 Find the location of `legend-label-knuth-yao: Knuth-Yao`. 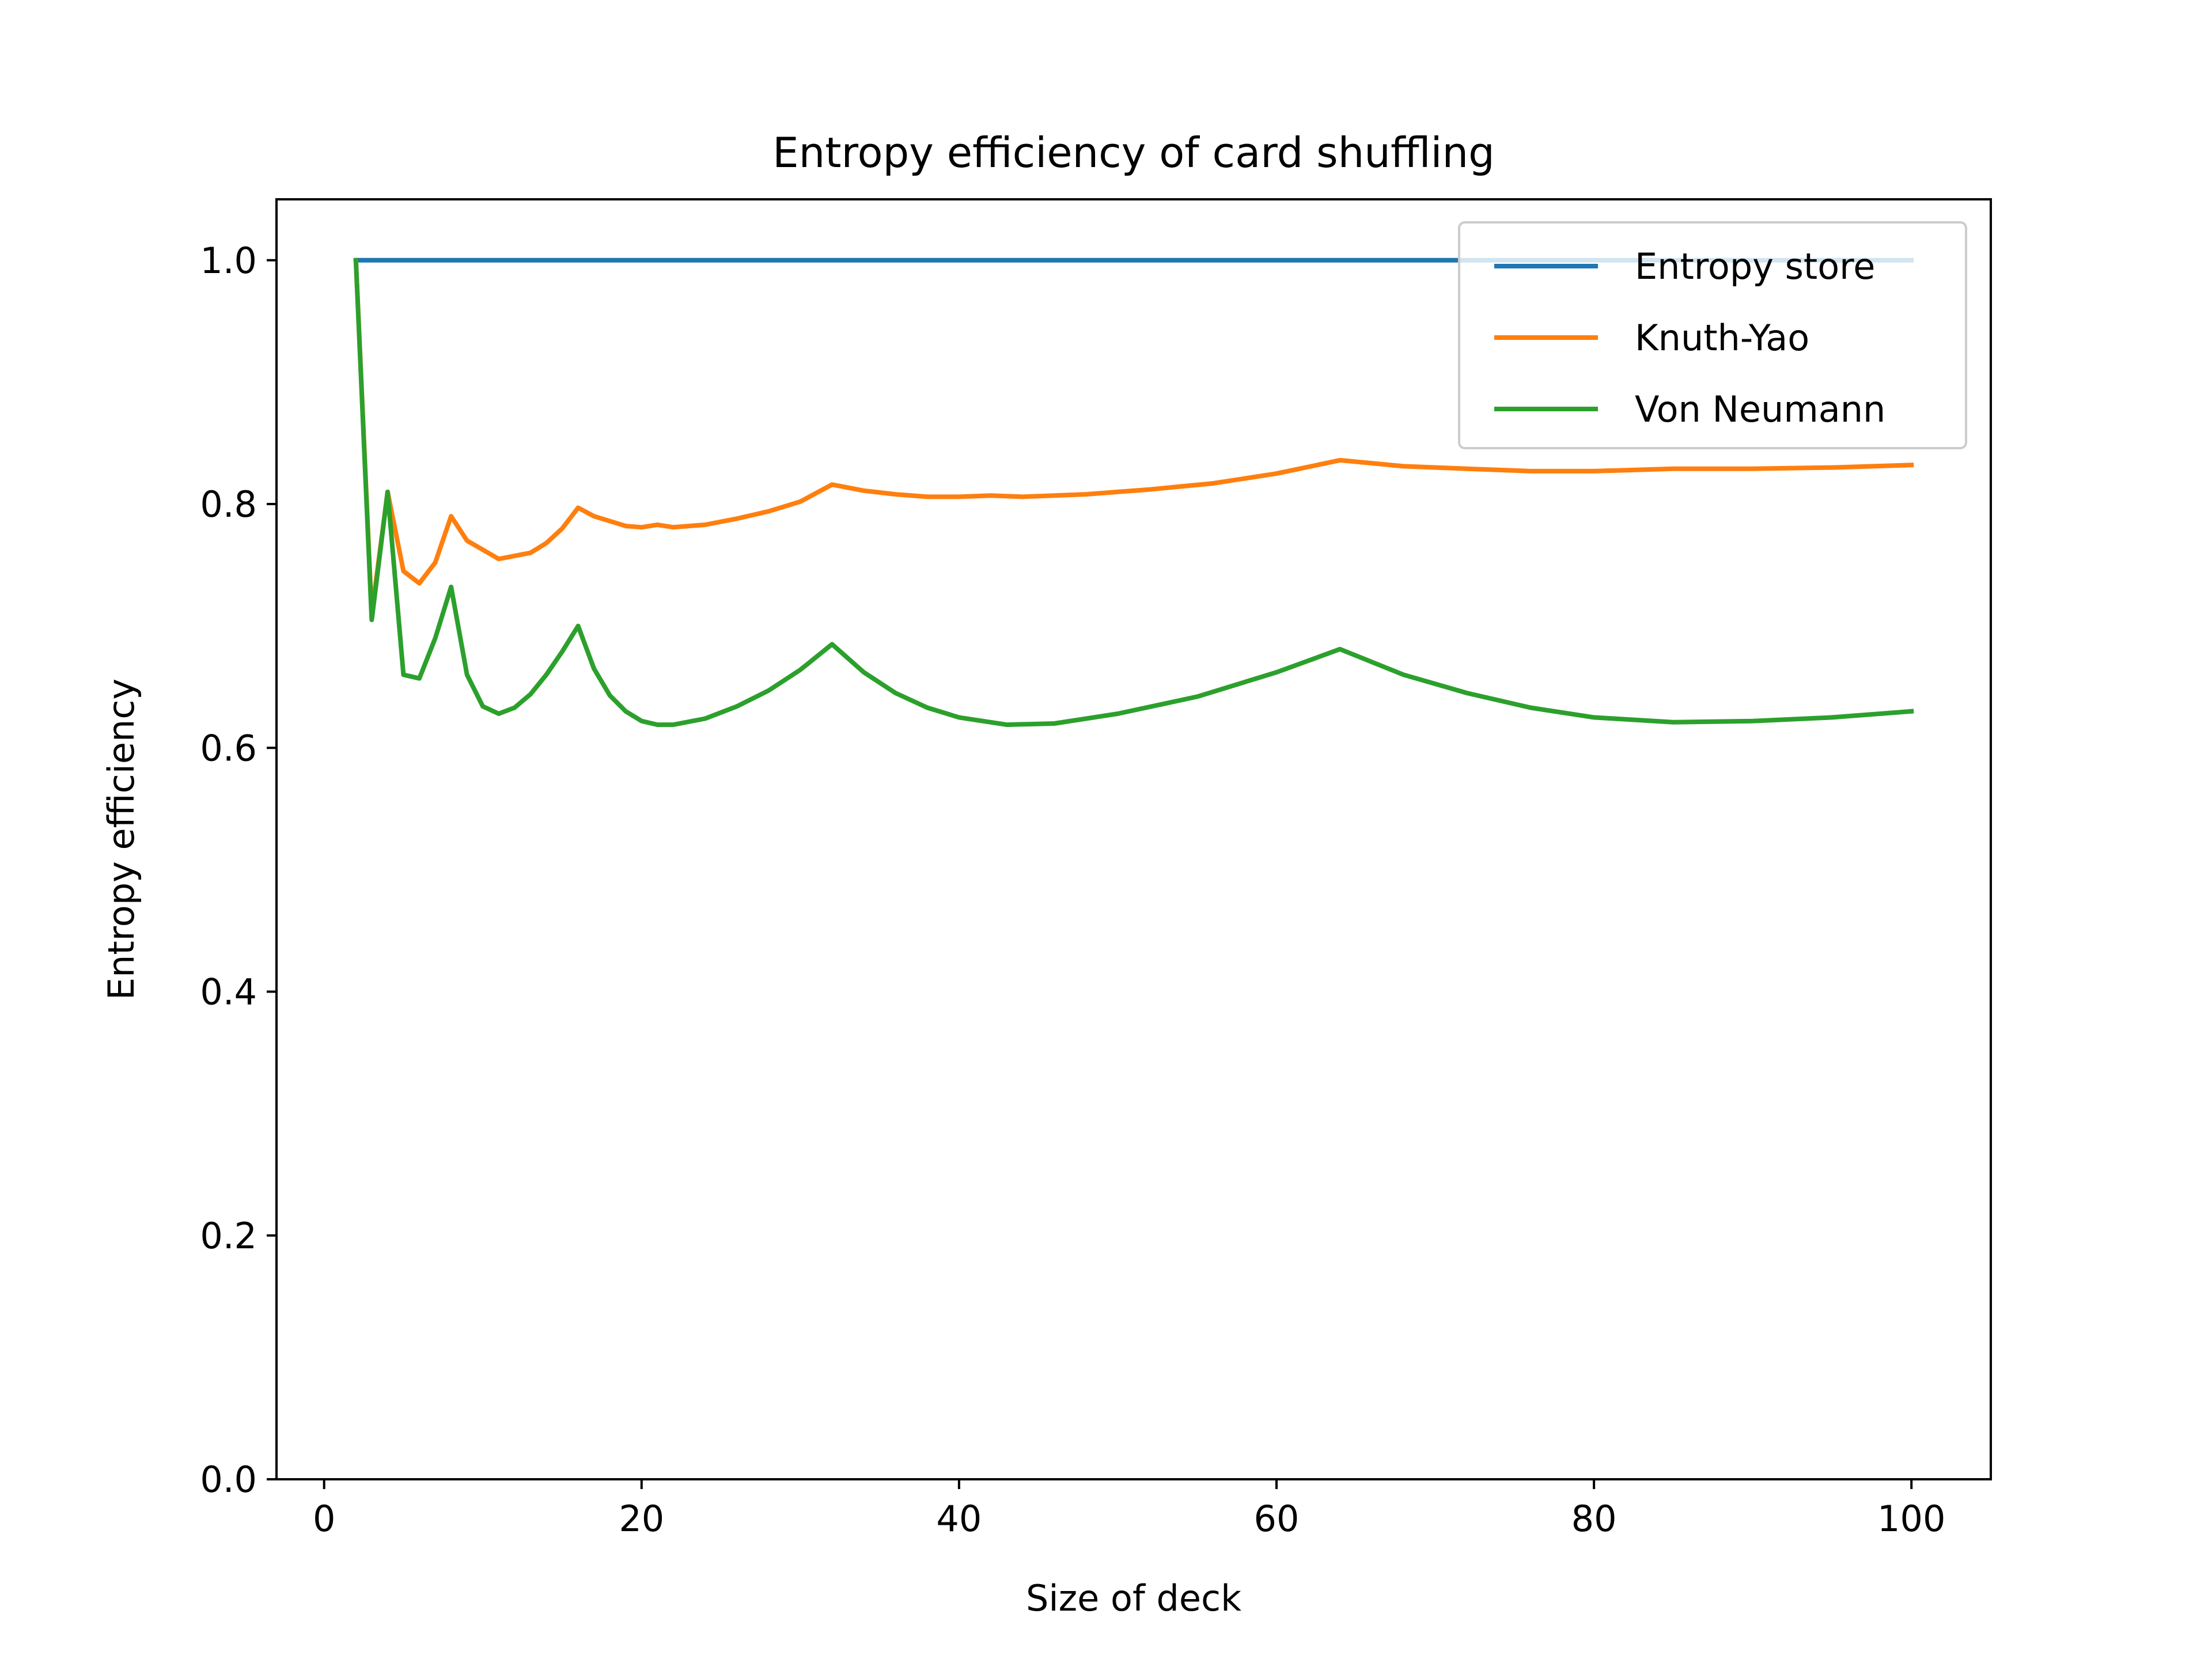

legend-label-knuth-yao: Knuth-Yao is located at coordinates (1722, 338).